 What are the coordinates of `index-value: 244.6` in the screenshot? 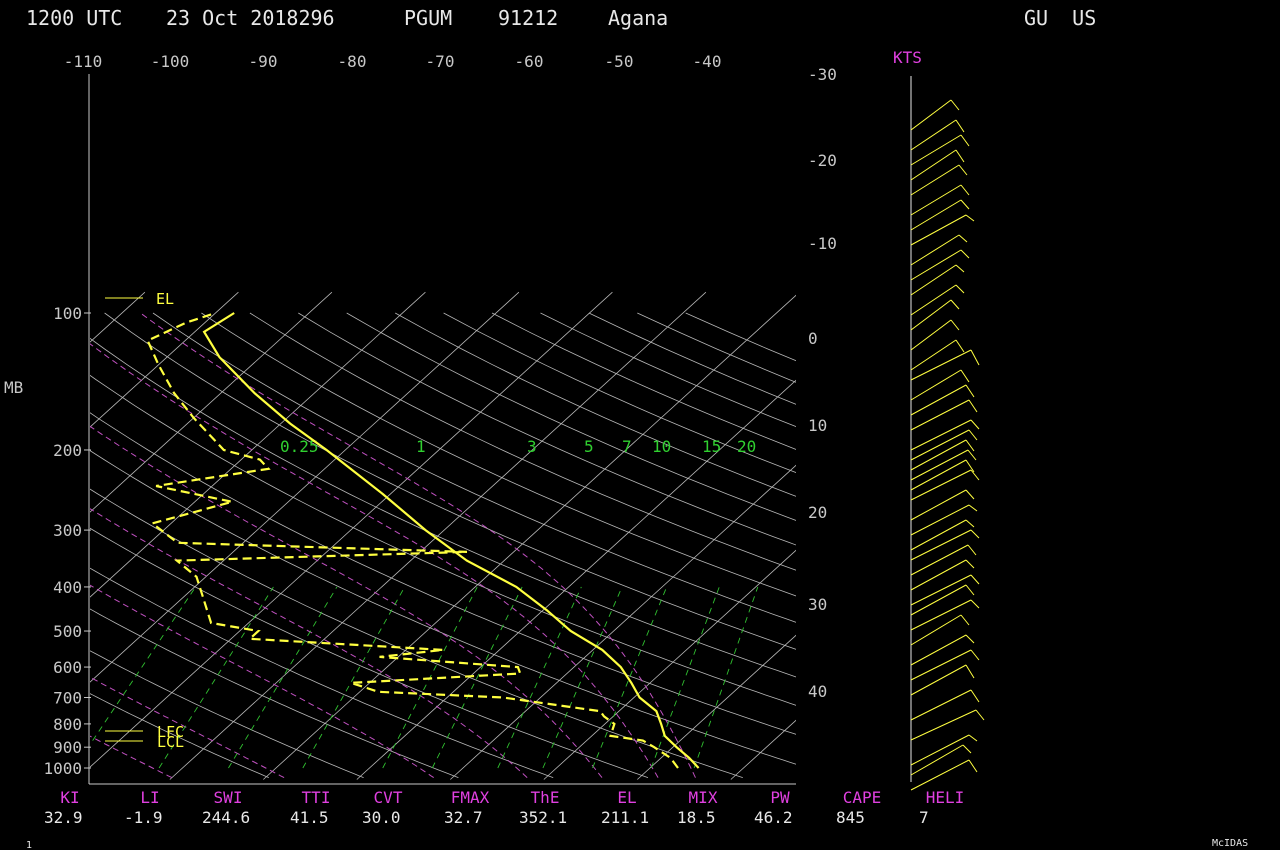 It's located at (226, 817).